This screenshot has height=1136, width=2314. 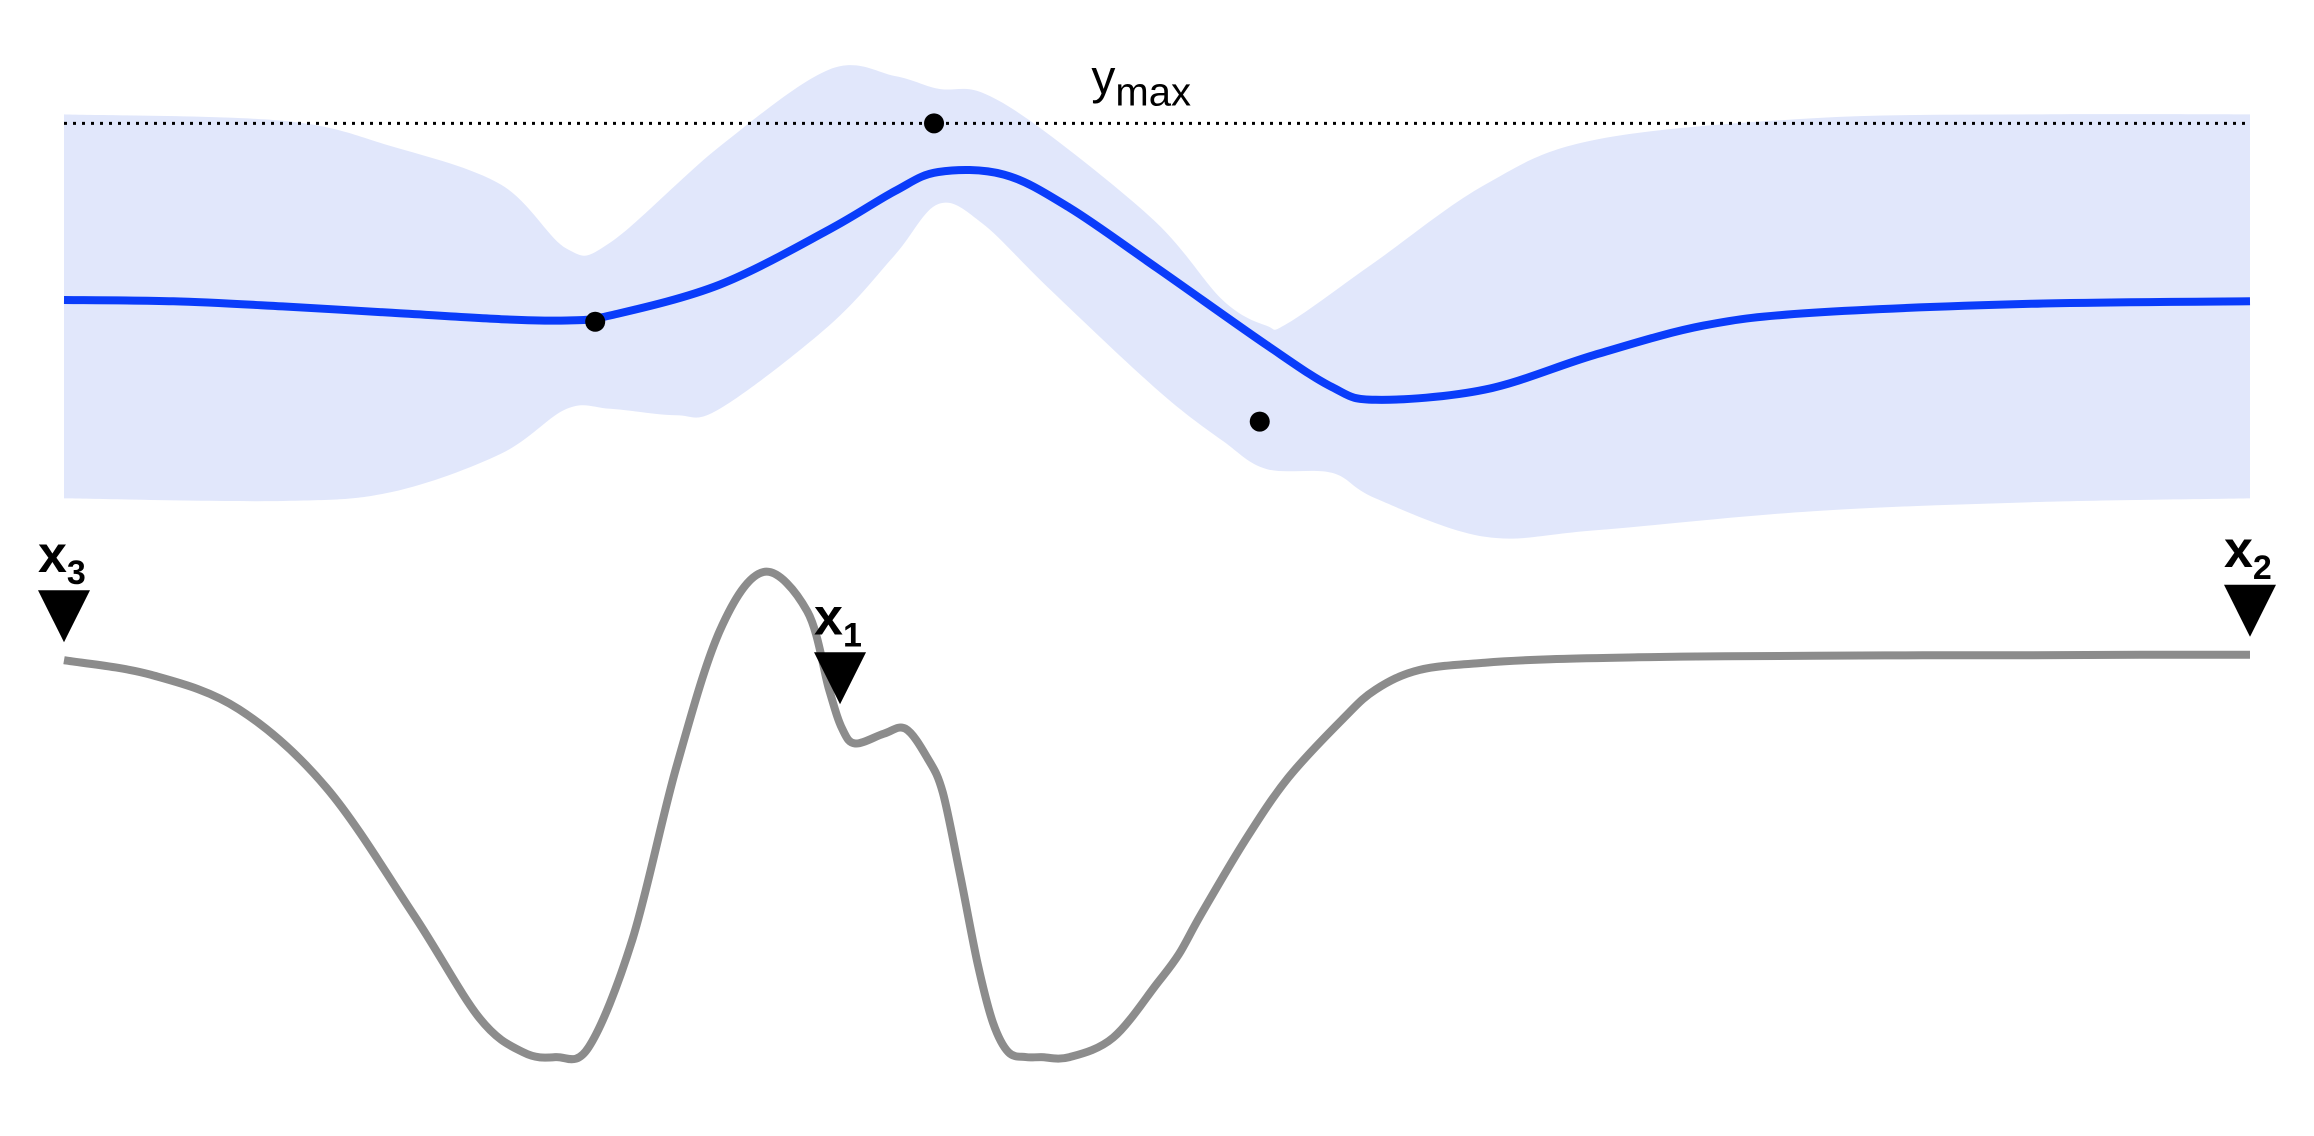 What do you see at coordinates (1103, 77) in the screenshot?
I see `ymax-label-main: y` at bounding box center [1103, 77].